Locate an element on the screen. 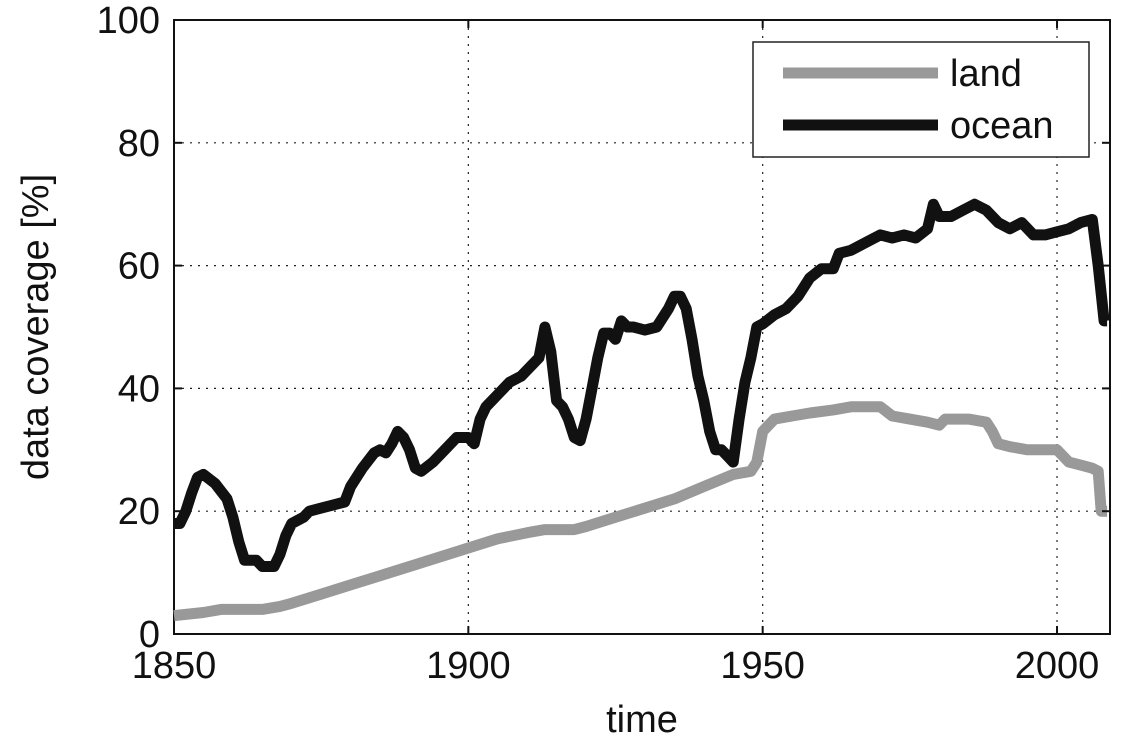 Image resolution: width=1121 pixels, height=741 pixels. y-tick-label: 100 is located at coordinates (128, 21).